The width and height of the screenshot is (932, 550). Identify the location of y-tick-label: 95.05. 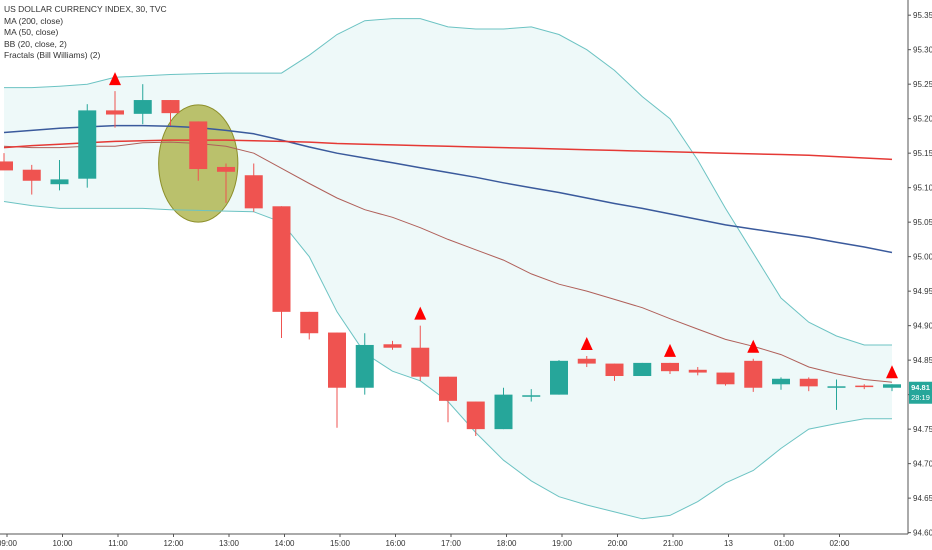
(922, 222).